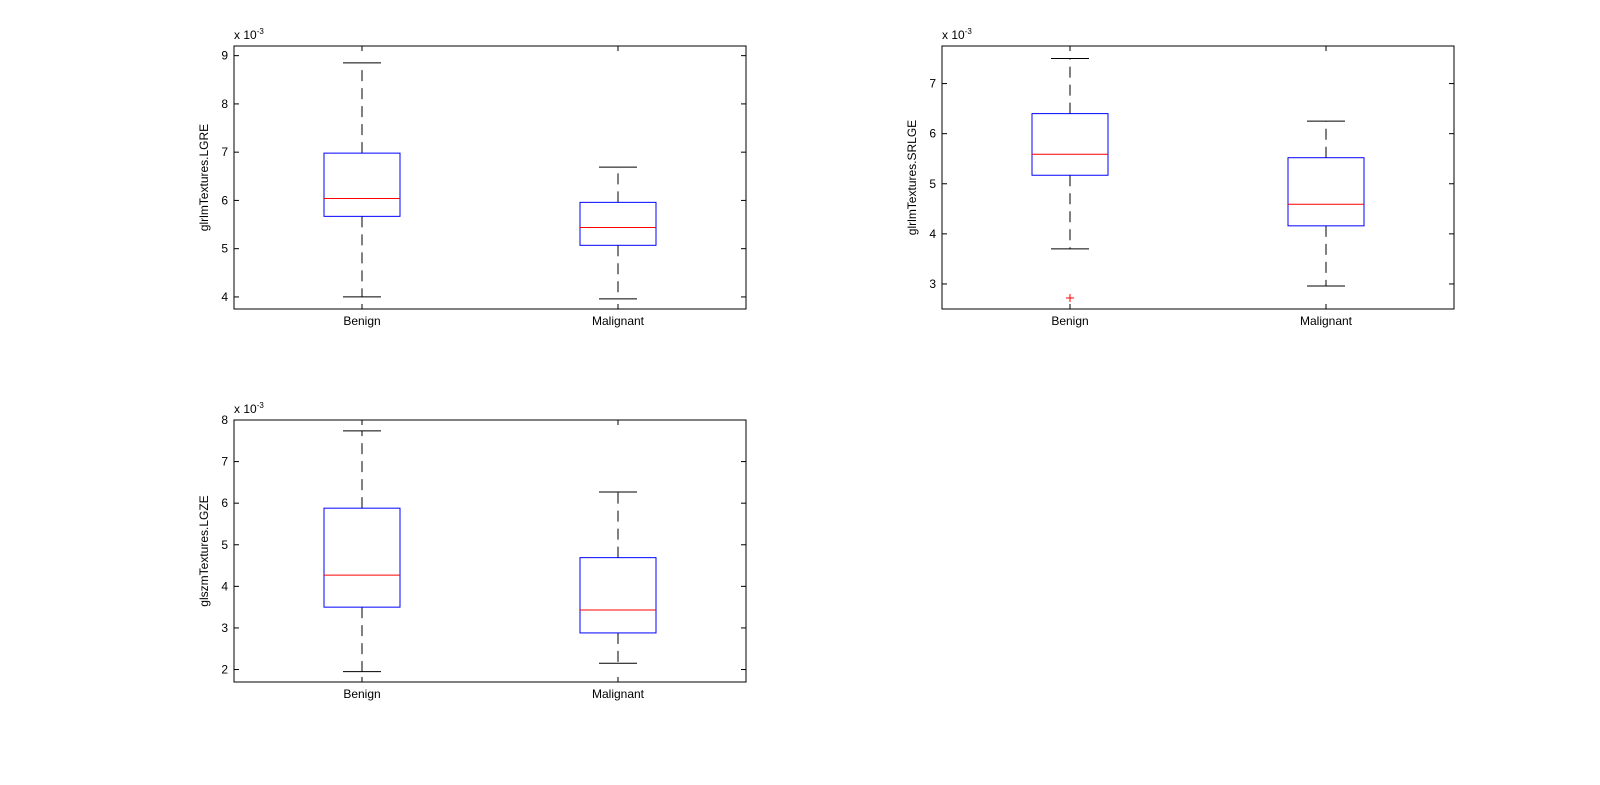 Image resolution: width=1600 pixels, height=785 pixels. What do you see at coordinates (912, 177) in the screenshot?
I see `y-axis-title: glrlmTextures.SRLGE` at bounding box center [912, 177].